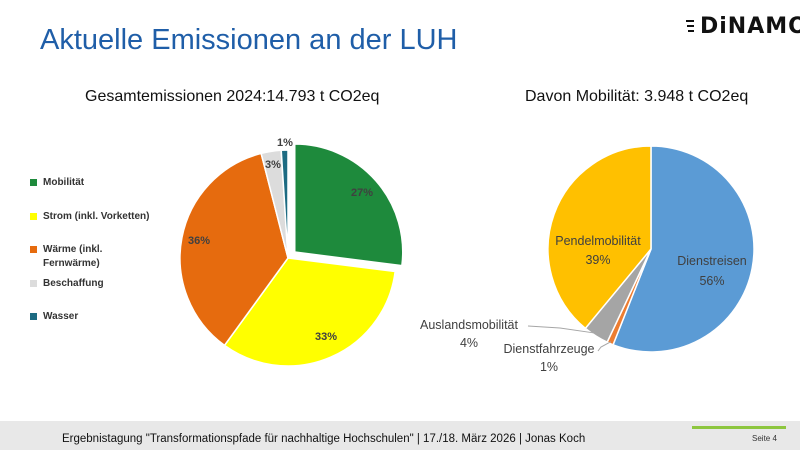 The height and width of the screenshot is (450, 800). What do you see at coordinates (712, 261) in the screenshot?
I see `category-label-dienstreisen: Dienstreisen` at bounding box center [712, 261].